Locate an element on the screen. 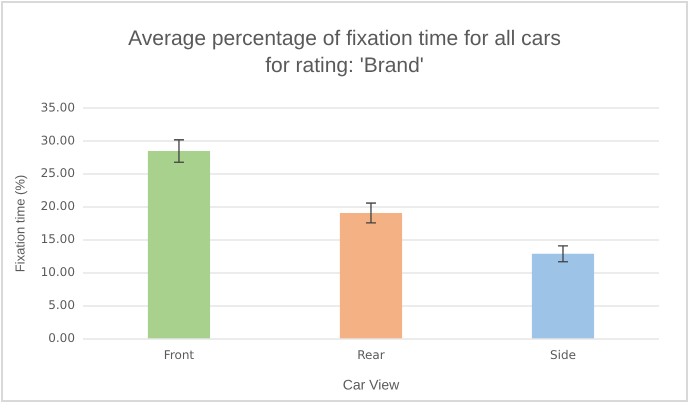 The height and width of the screenshot is (405, 691). chart-title: Average percentage of fixation time for all cars for rating: 'Brand' is located at coordinates (344, 52).